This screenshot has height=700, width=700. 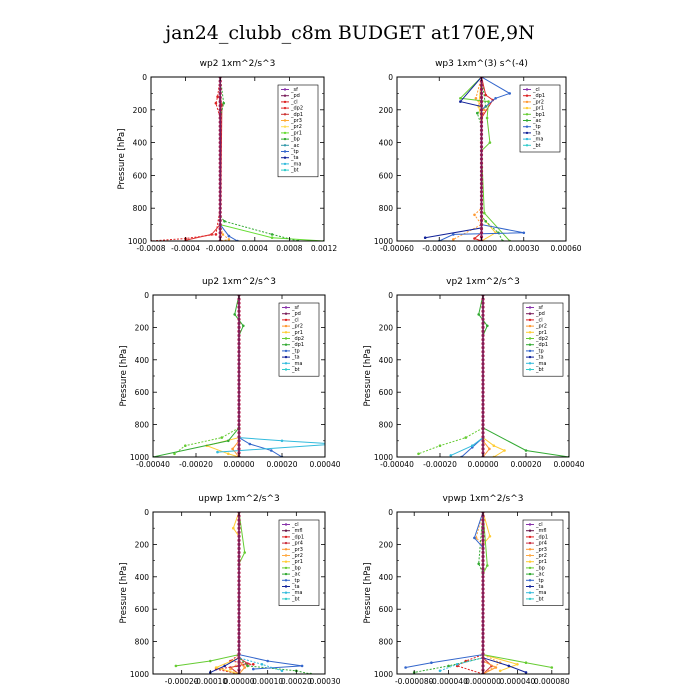 I want to click on x-tick-label: 0.00000, so click(x=482, y=464).